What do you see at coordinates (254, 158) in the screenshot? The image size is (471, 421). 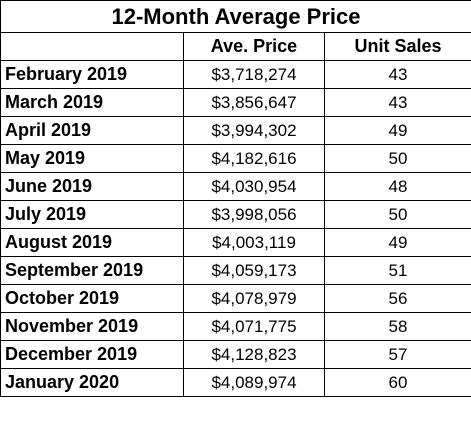 I see `row-price: $4,182,616` at bounding box center [254, 158].